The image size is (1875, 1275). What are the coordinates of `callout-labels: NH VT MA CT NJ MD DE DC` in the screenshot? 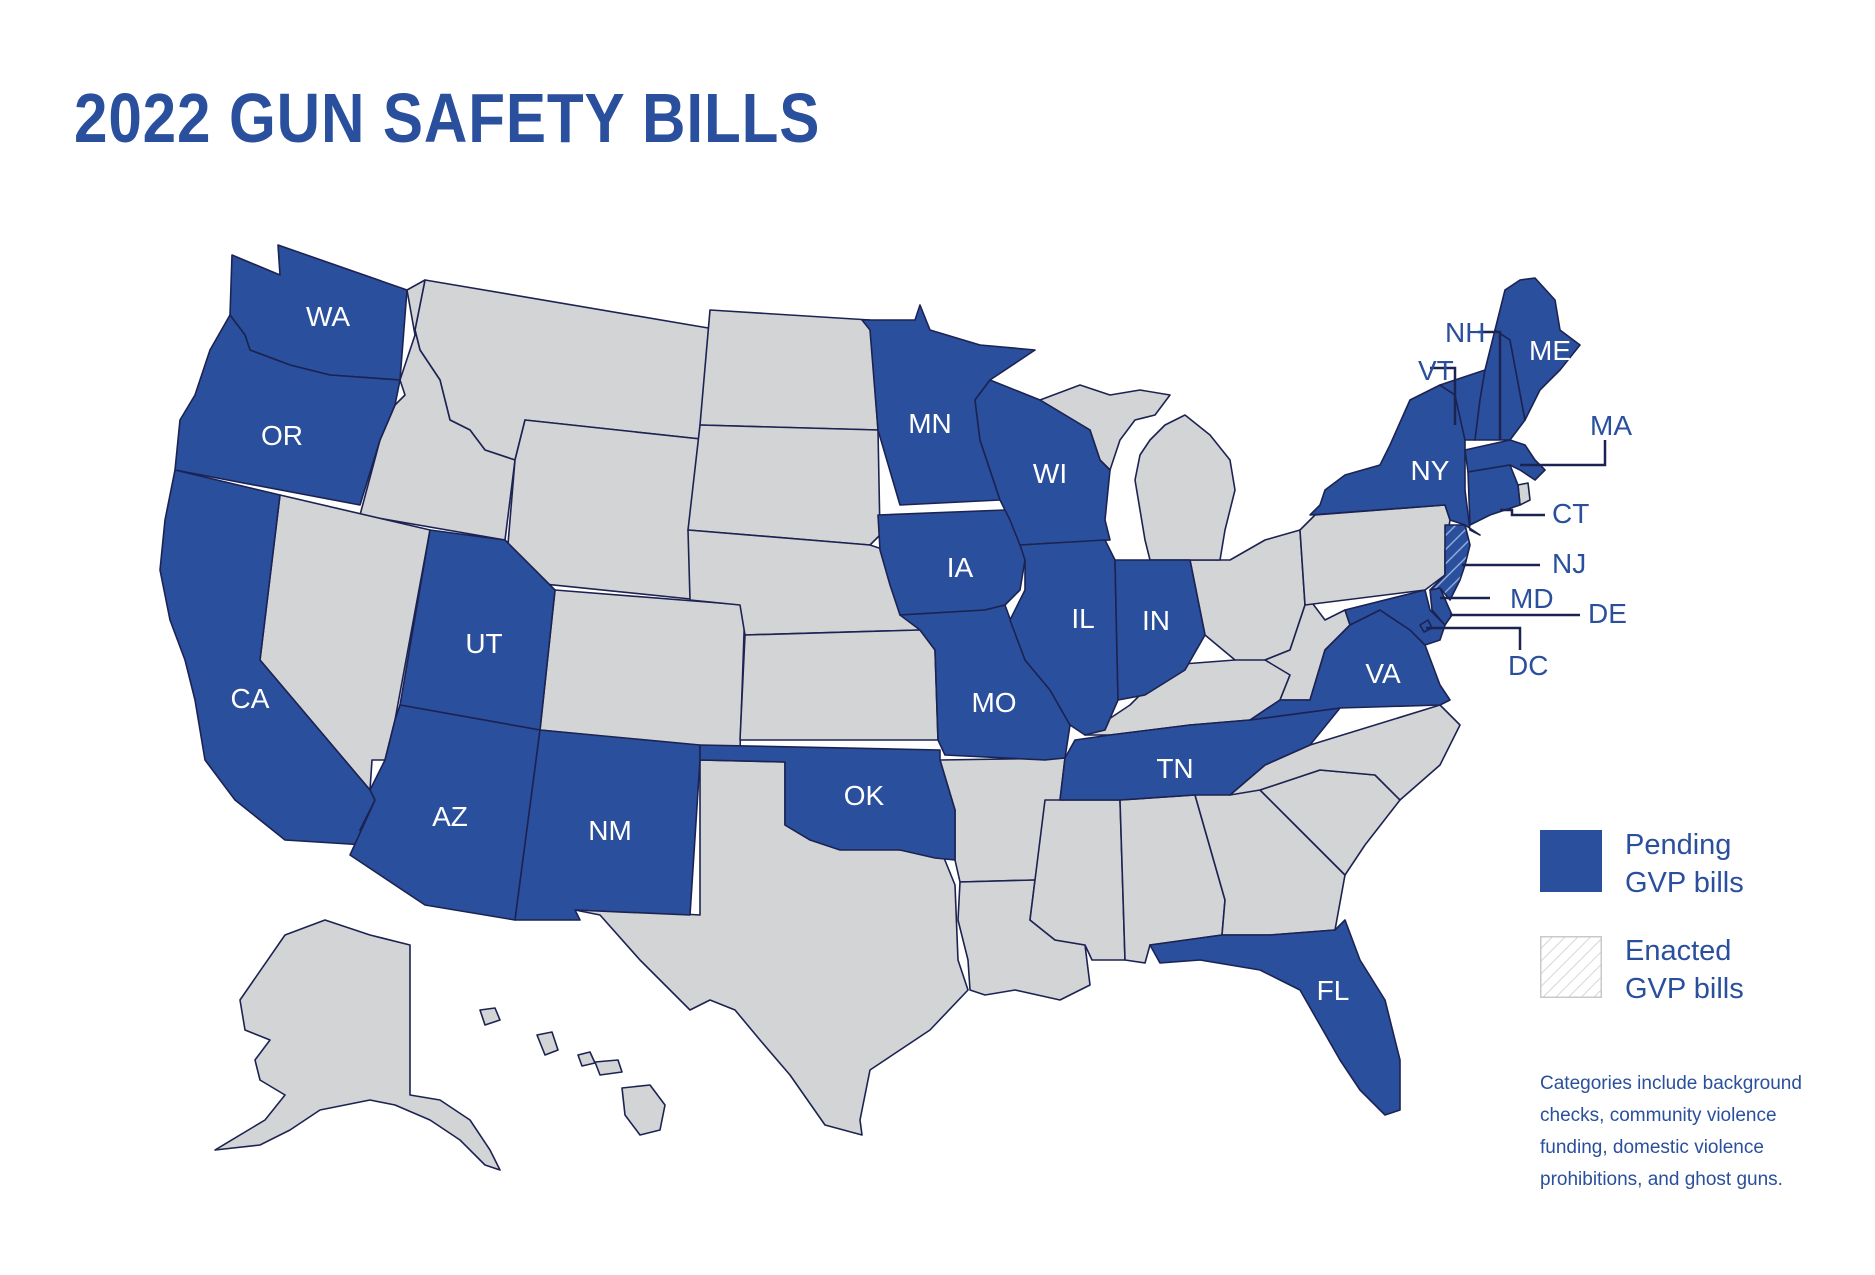 It's located at (1525, 499).